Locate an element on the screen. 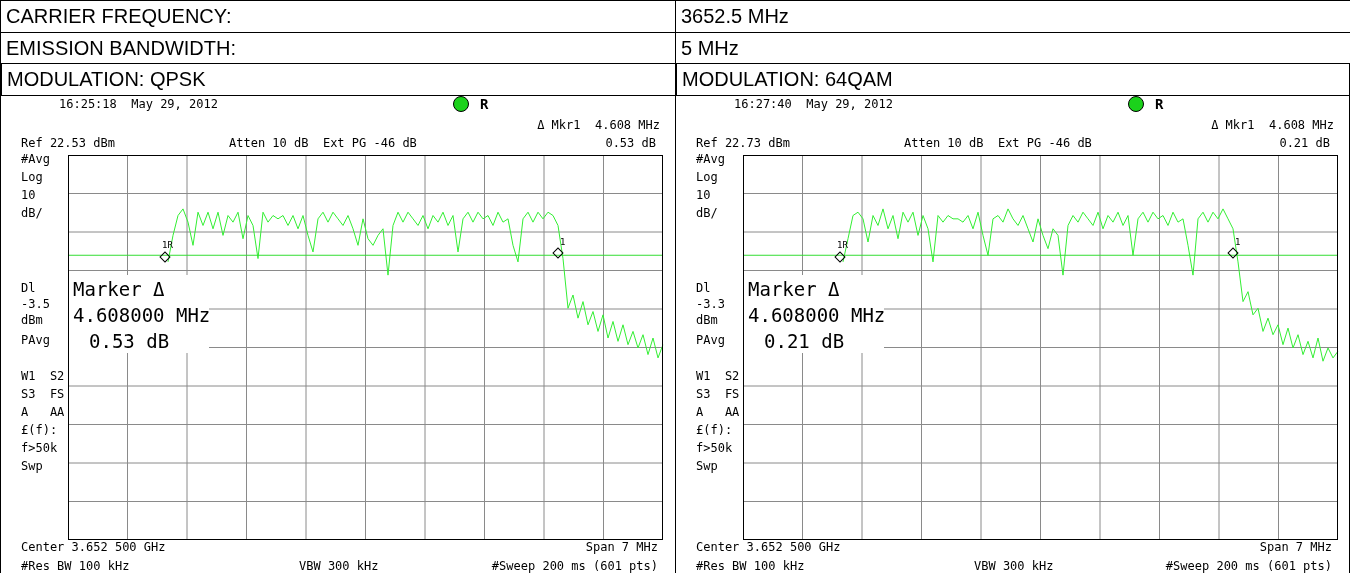 The width and height of the screenshot is (1350, 573). text: 16:27:40 May 29, 2012 is located at coordinates (813, 104).